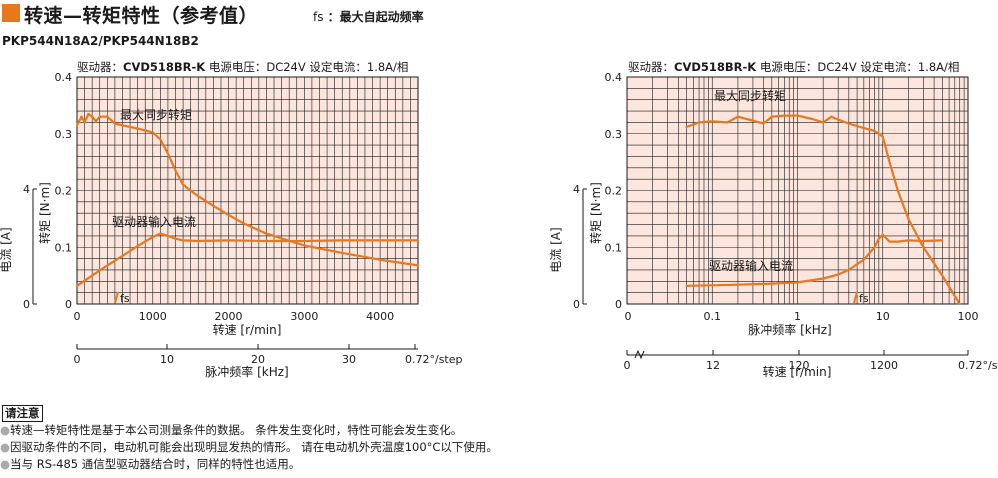 This screenshot has width=998, height=478. I want to click on left-x2-tick-label: 0.72°/step, so click(434, 359).